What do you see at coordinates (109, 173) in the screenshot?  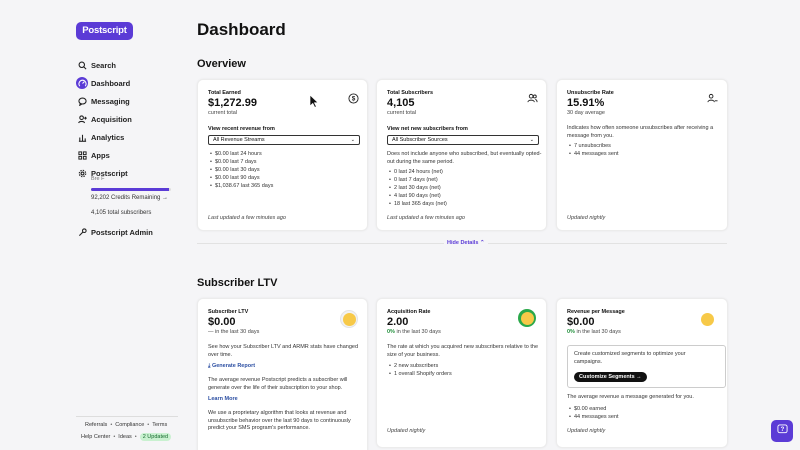 I see `sidebar-item-label: Postscript` at bounding box center [109, 173].